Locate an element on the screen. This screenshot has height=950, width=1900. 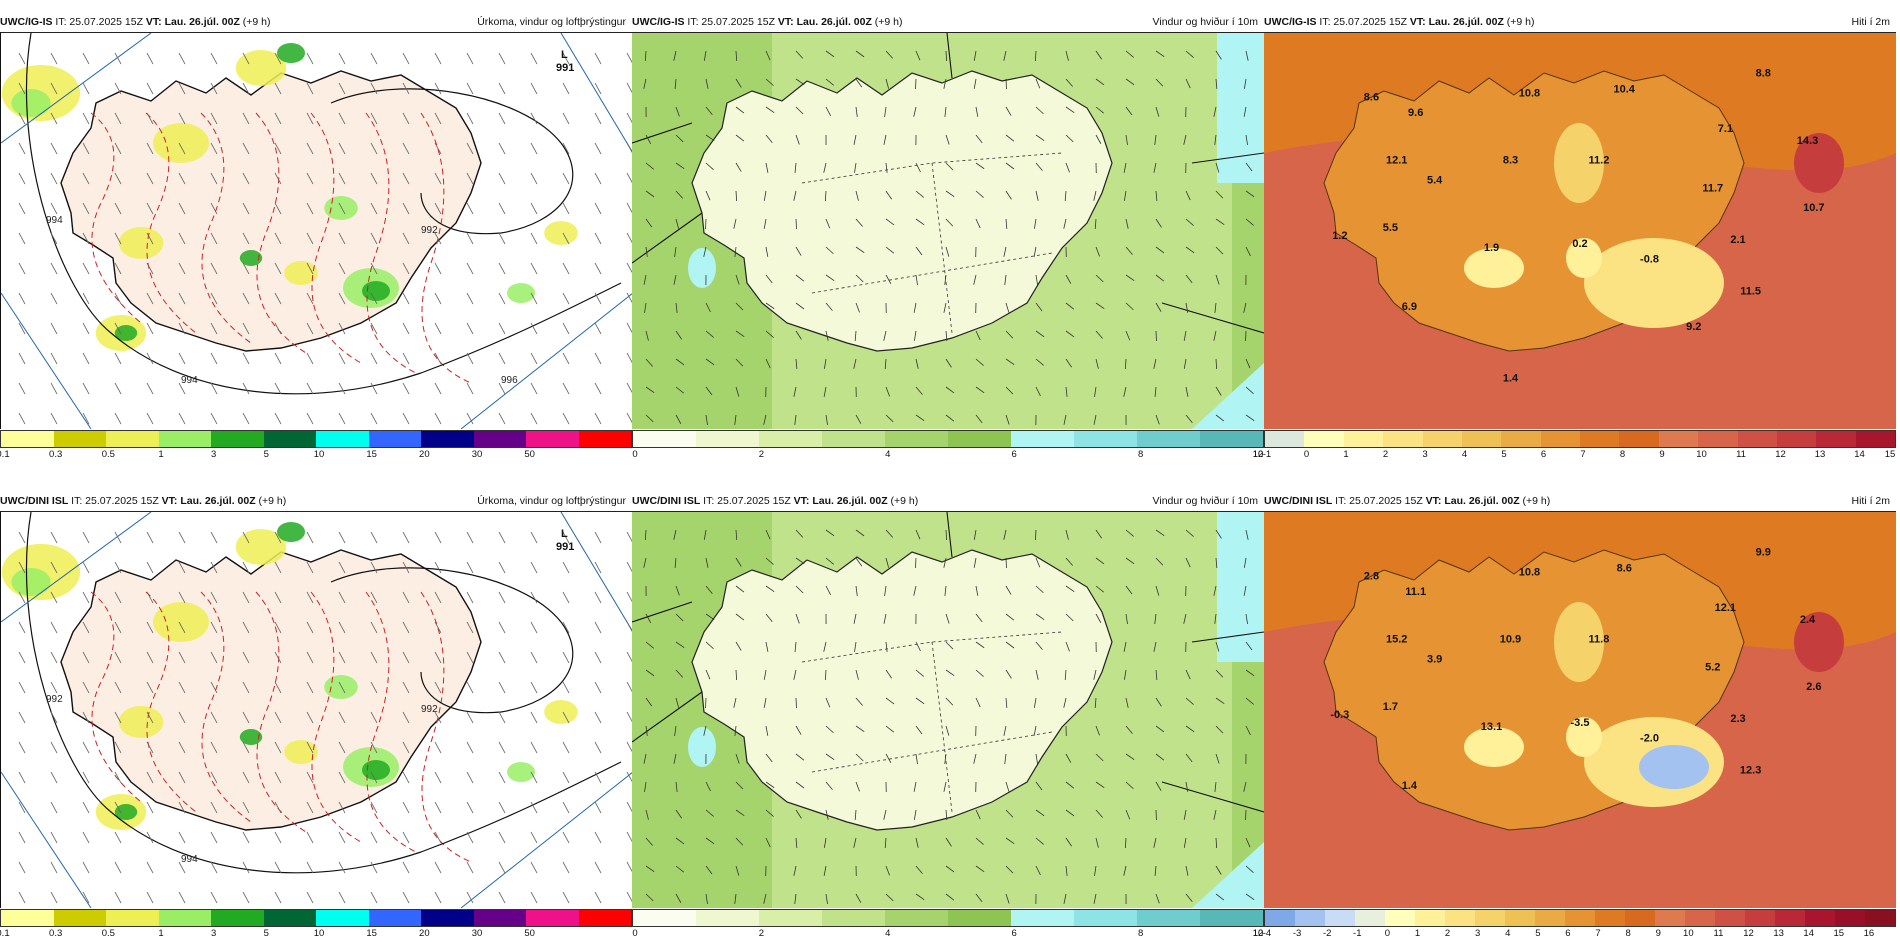
temperature-value: 2.3 is located at coordinates (1737, 719).